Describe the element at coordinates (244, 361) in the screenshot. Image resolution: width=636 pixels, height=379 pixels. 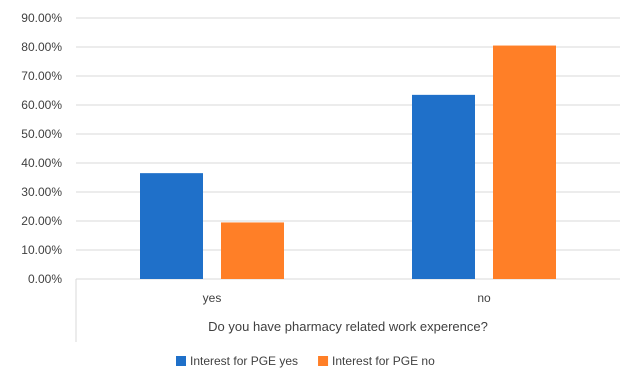
I see `legend-label: Interest for PGE yes` at that location.